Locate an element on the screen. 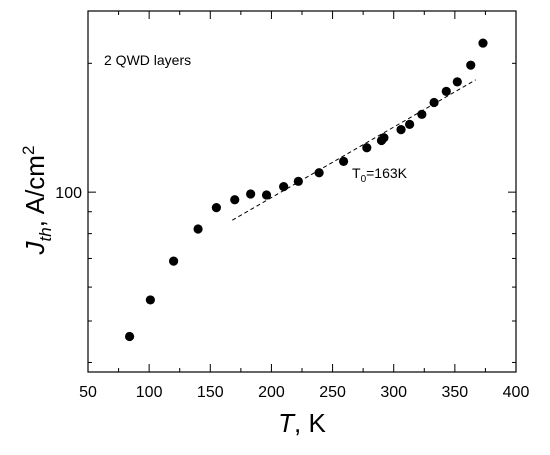 The height and width of the screenshot is (455, 550). fit-line is located at coordinates (354, 150).